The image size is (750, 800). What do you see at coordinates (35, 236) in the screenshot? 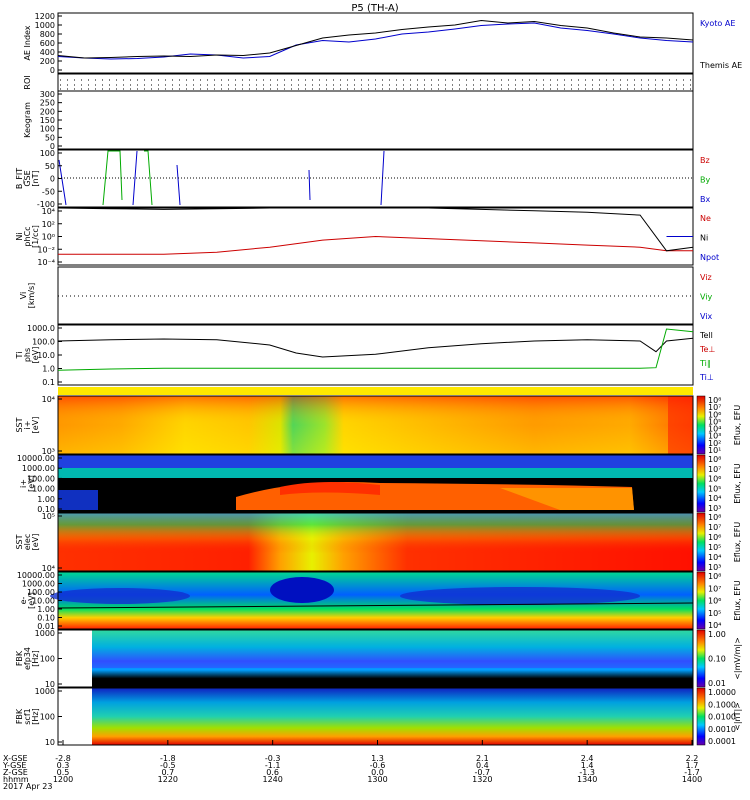
I see `y-axis-label: [1/cc]` at bounding box center [35, 236].